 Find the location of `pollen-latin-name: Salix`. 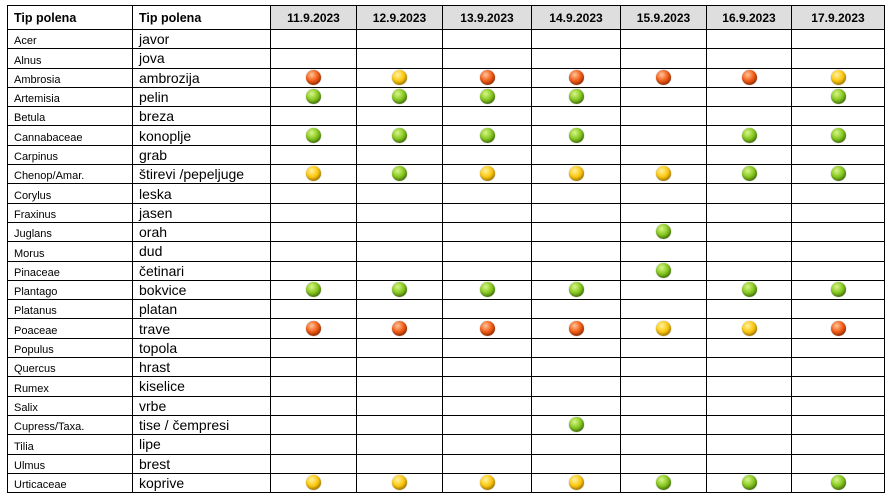

pollen-latin-name: Salix is located at coordinates (70, 405).